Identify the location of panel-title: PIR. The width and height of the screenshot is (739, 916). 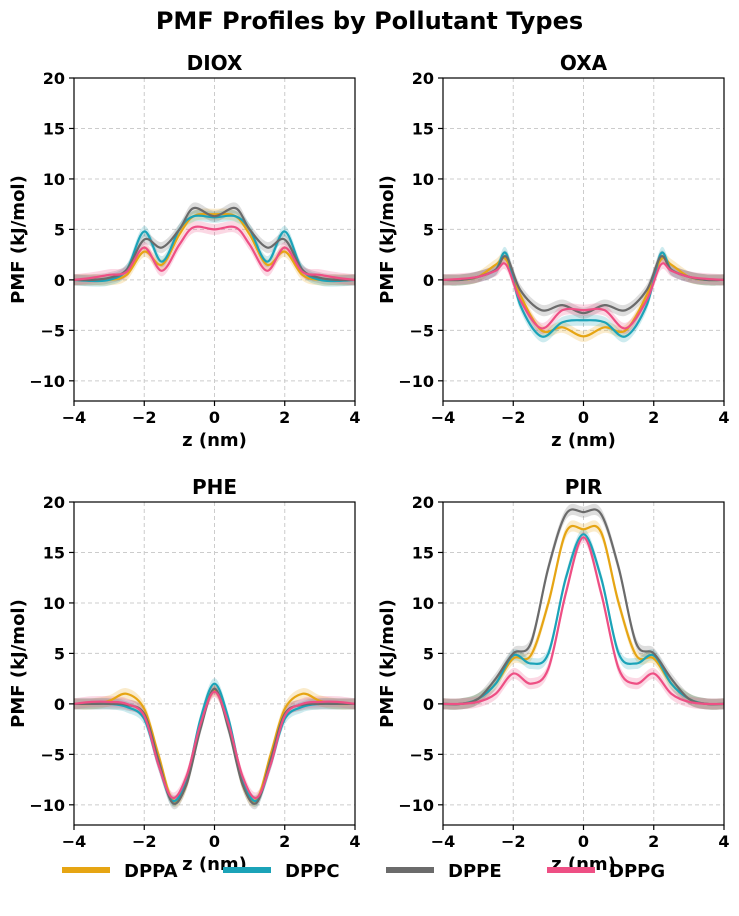
(584, 487).